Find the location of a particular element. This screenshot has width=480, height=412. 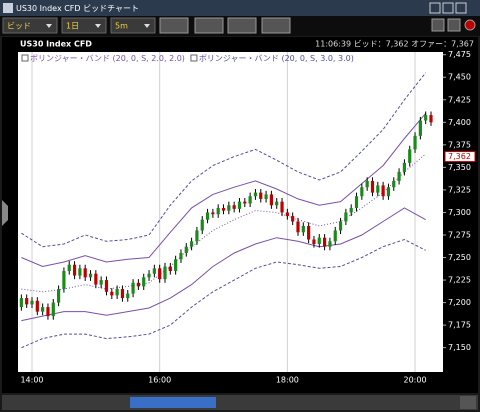

y-tick-label: 7,225 is located at coordinates (459, 280).